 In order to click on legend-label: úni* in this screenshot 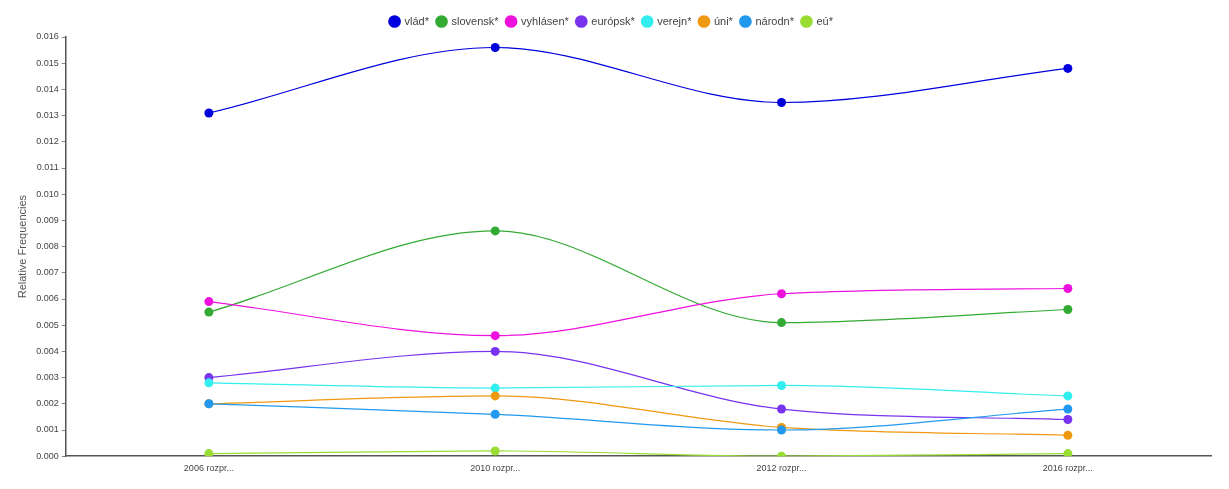, I will do `click(723, 20)`.